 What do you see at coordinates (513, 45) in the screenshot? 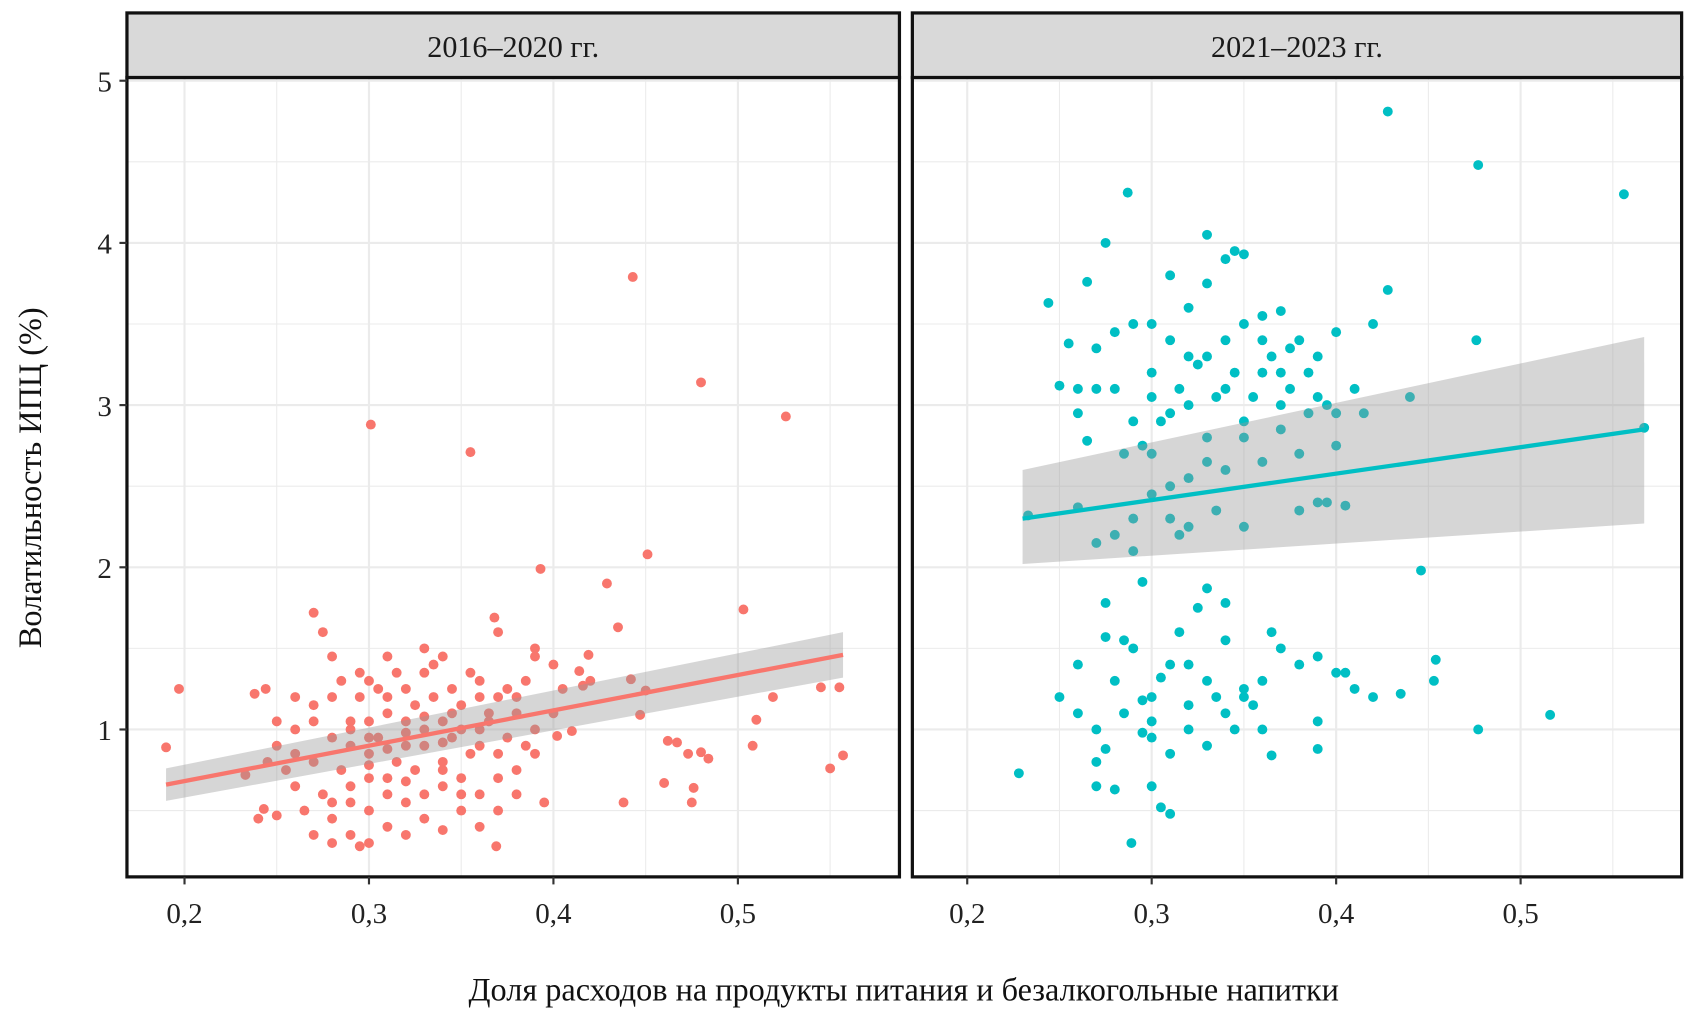
I see `facet-strip` at bounding box center [513, 45].